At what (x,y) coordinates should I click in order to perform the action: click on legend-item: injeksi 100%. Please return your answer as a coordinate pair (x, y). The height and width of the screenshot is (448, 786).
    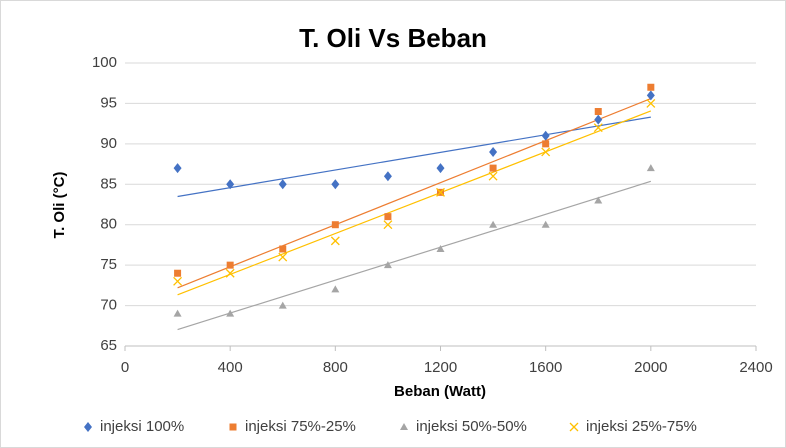
    Looking at the image, I should click on (134, 426).